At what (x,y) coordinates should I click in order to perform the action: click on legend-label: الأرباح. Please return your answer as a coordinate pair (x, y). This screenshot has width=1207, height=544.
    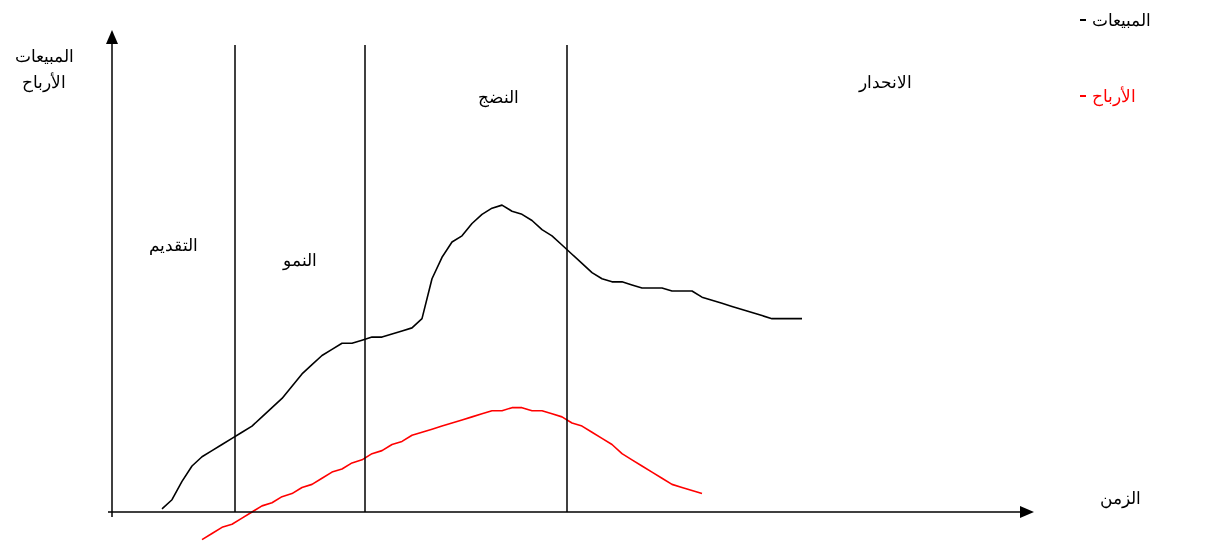
    Looking at the image, I should click on (1114, 96).